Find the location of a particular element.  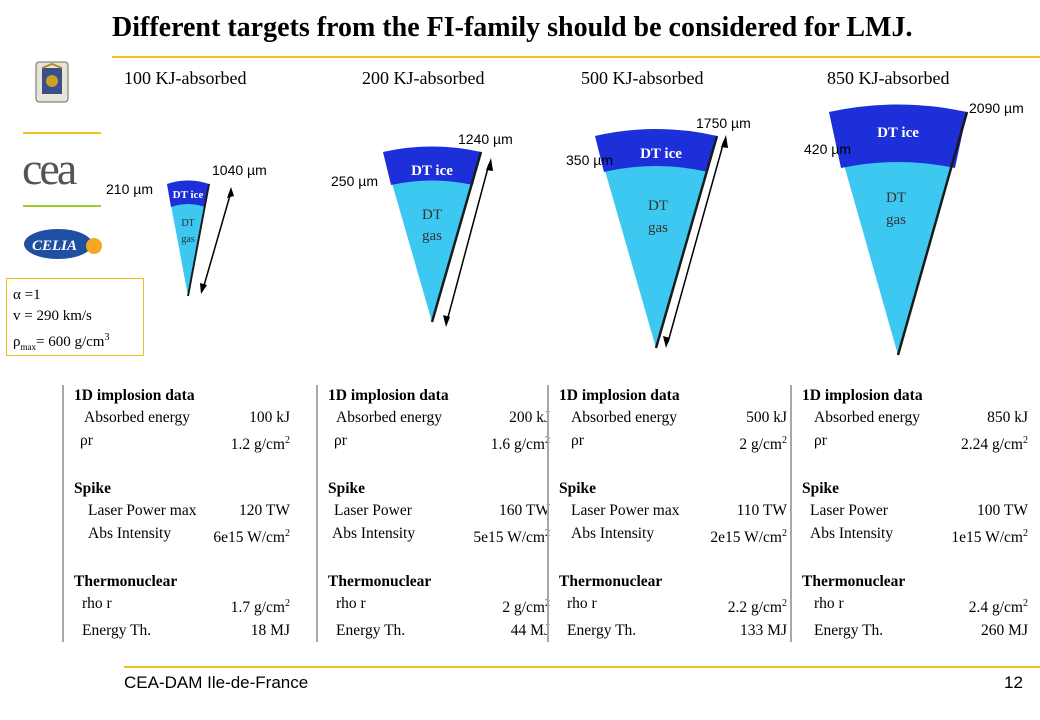

celia-logo-text: CELIA is located at coordinates (54, 246).